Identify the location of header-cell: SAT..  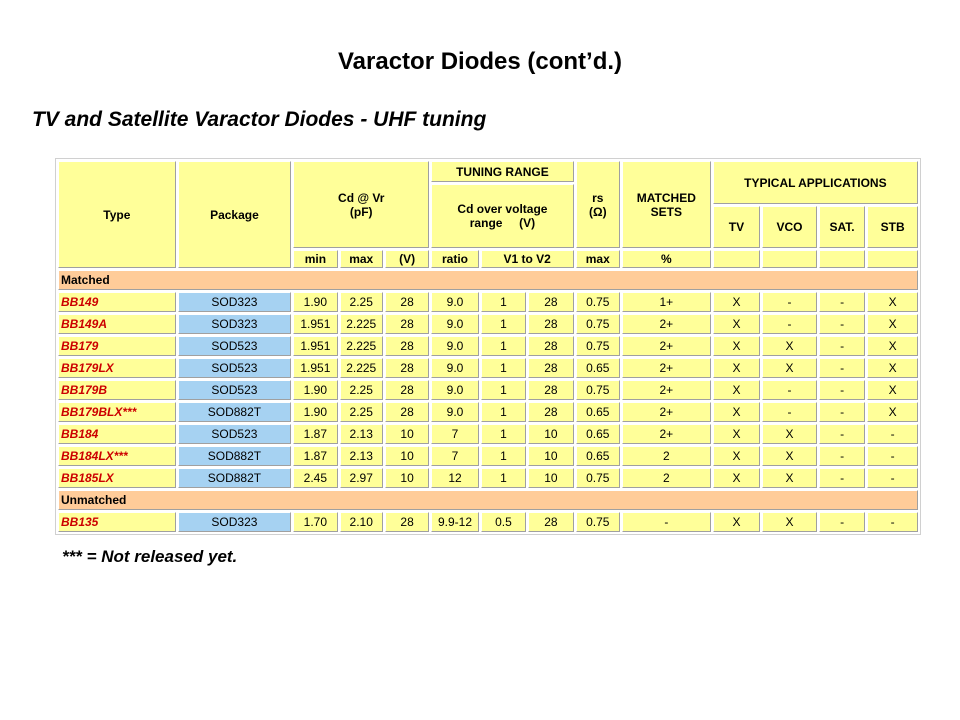
(842, 227).